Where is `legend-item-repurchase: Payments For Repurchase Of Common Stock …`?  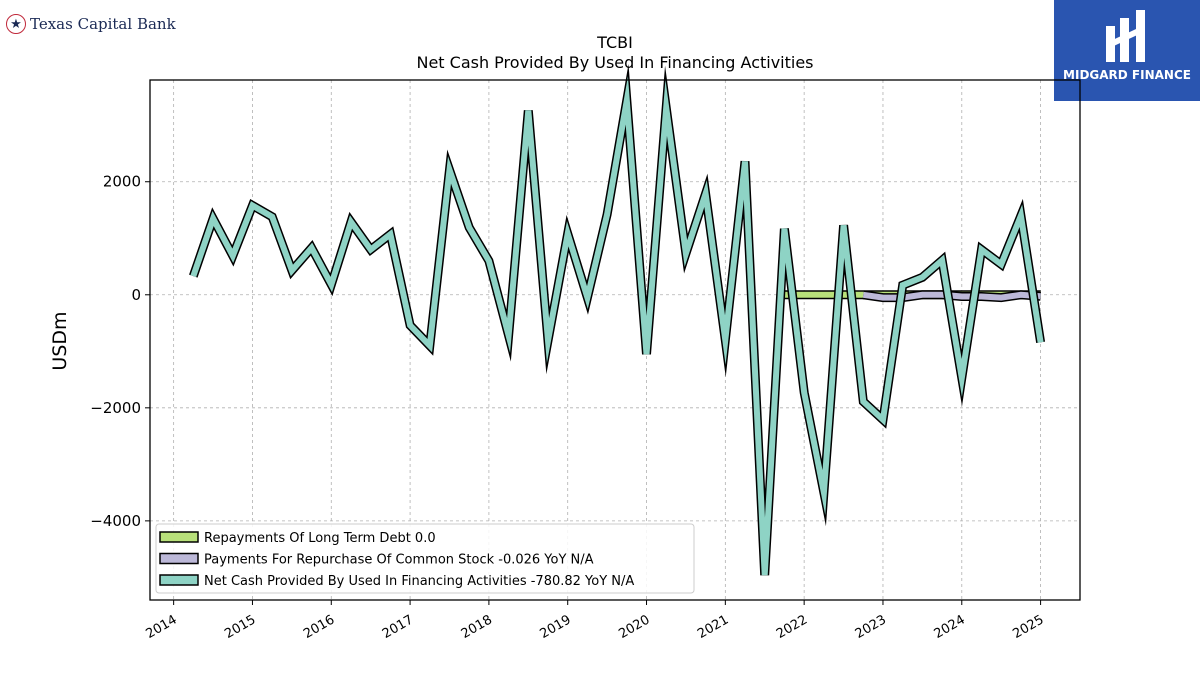 legend-item-repurchase: Payments For Repurchase Of Common Stock … is located at coordinates (376, 560).